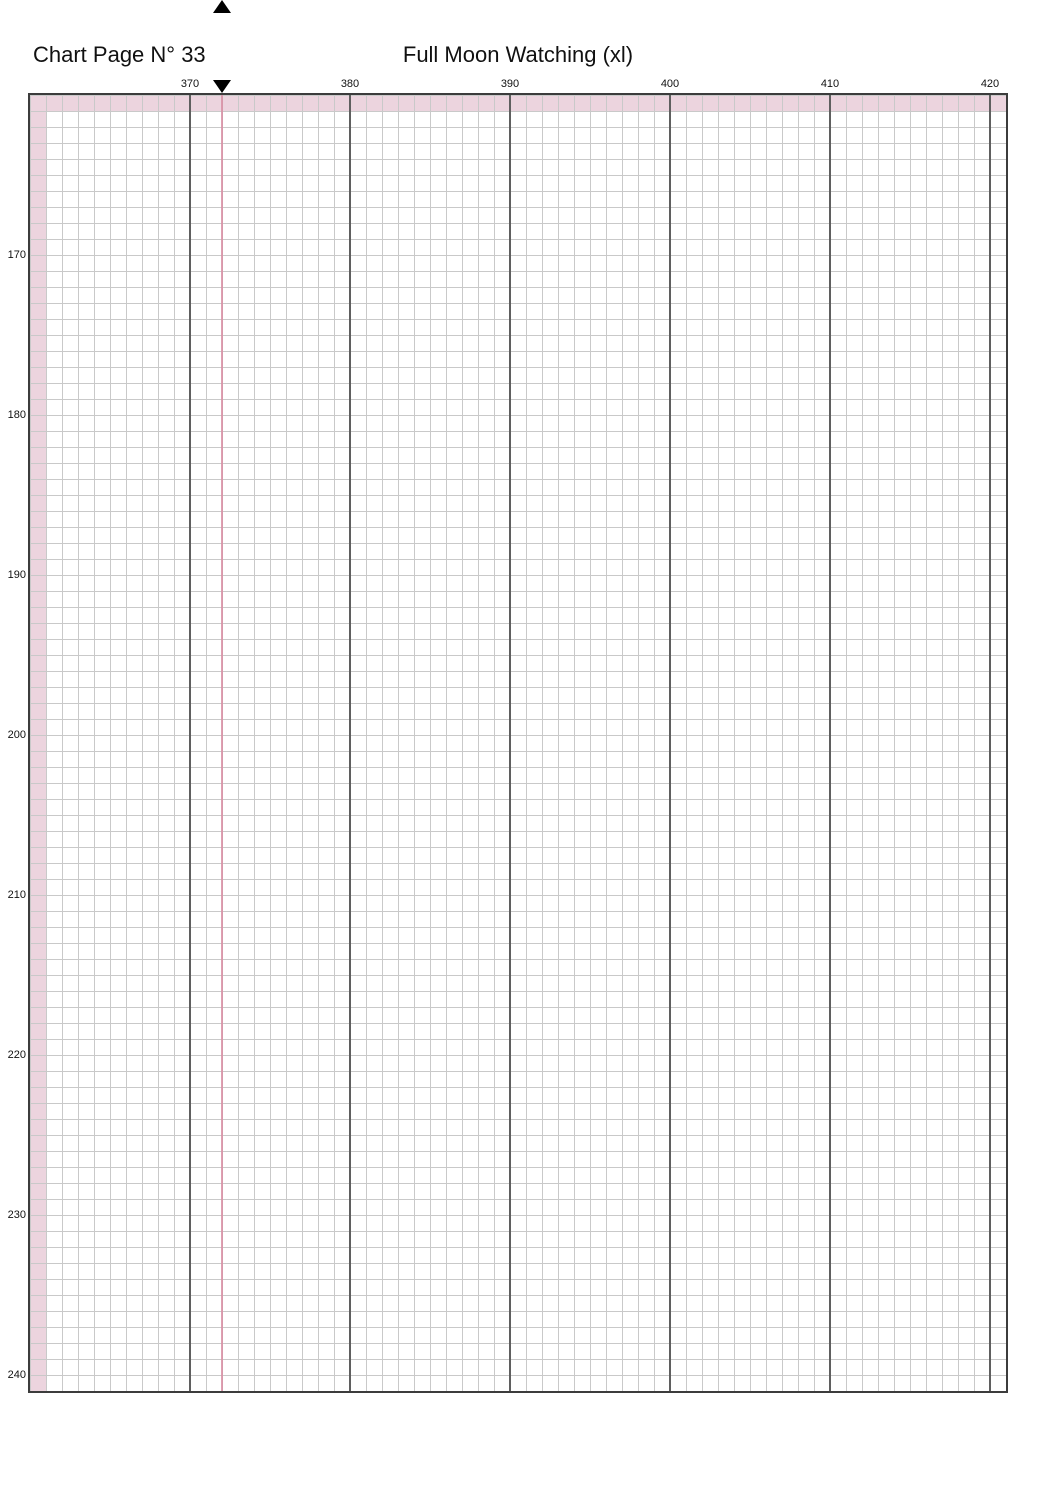 The width and height of the screenshot is (1060, 1500). What do you see at coordinates (16, 1055) in the screenshot?
I see `row-label: 220` at bounding box center [16, 1055].